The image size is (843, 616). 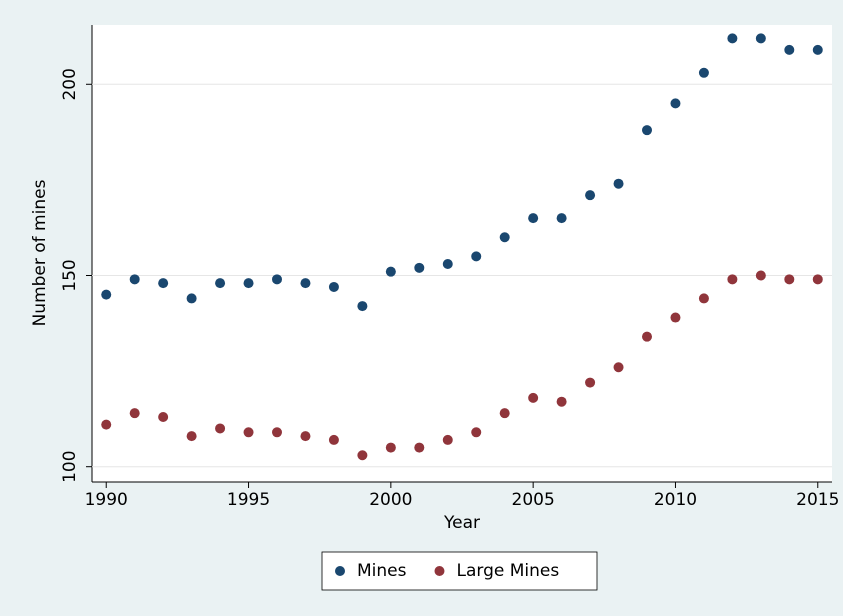 What do you see at coordinates (817, 500) in the screenshot?
I see `x-tick-label: 2015` at bounding box center [817, 500].